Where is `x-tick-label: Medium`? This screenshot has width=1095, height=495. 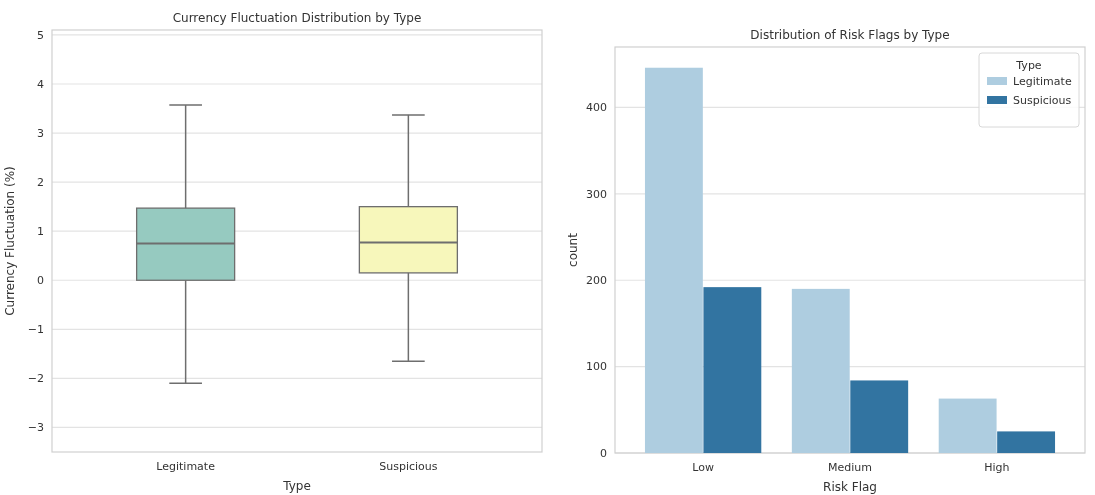 x-tick-label: Medium is located at coordinates (850, 467).